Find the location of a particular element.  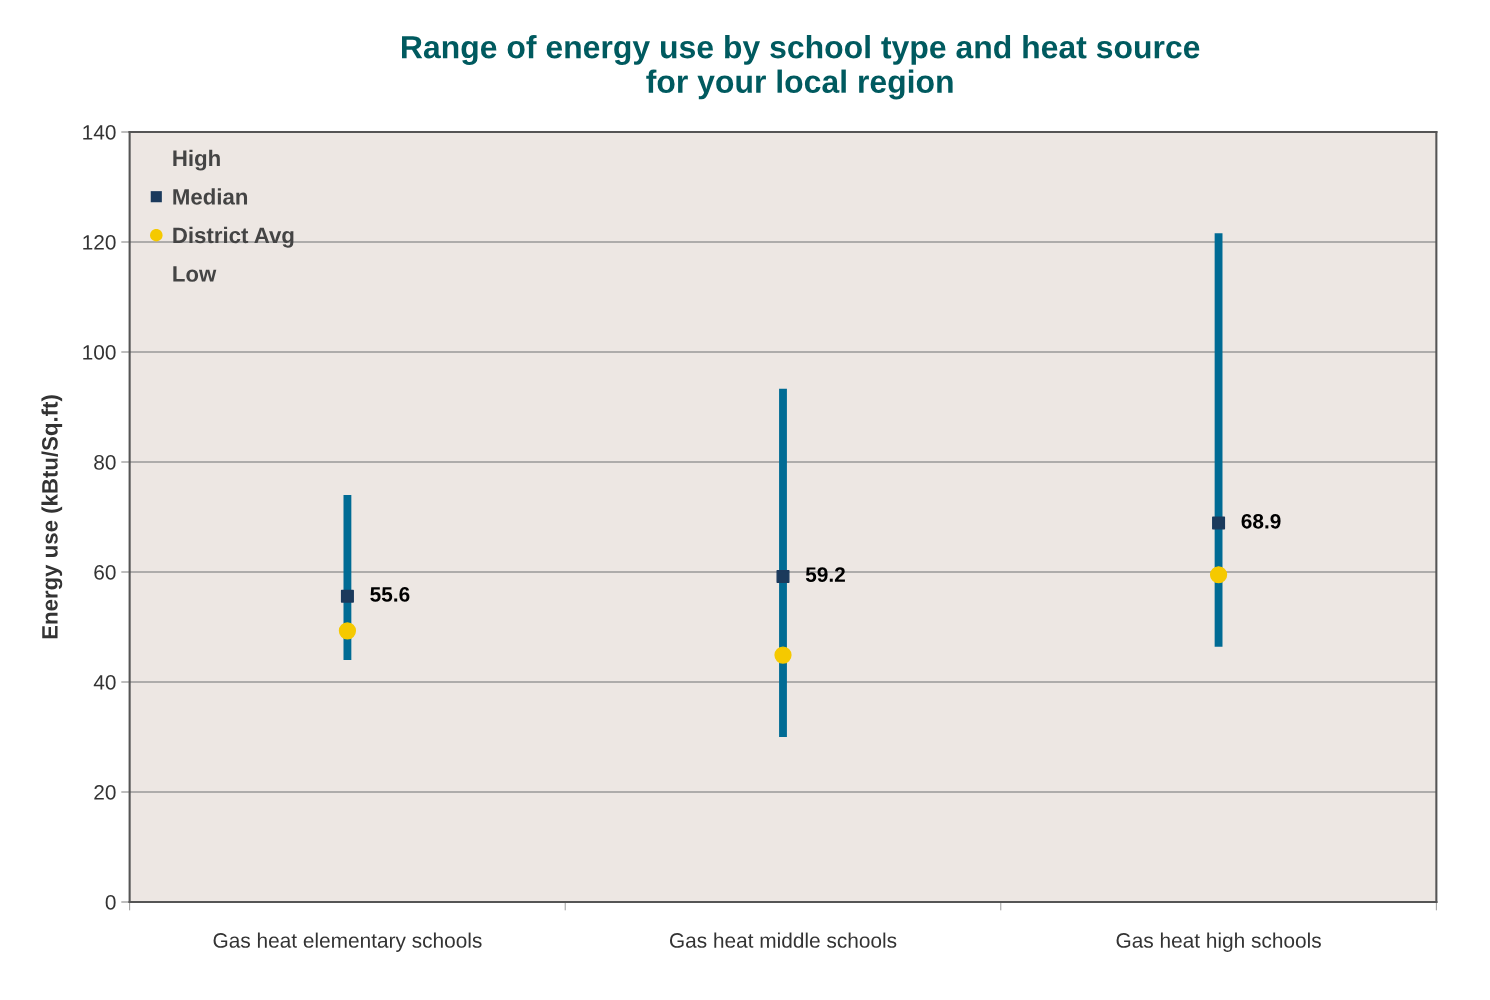

x-tick-label: Gas heat elementary schools is located at coordinates (347, 942).